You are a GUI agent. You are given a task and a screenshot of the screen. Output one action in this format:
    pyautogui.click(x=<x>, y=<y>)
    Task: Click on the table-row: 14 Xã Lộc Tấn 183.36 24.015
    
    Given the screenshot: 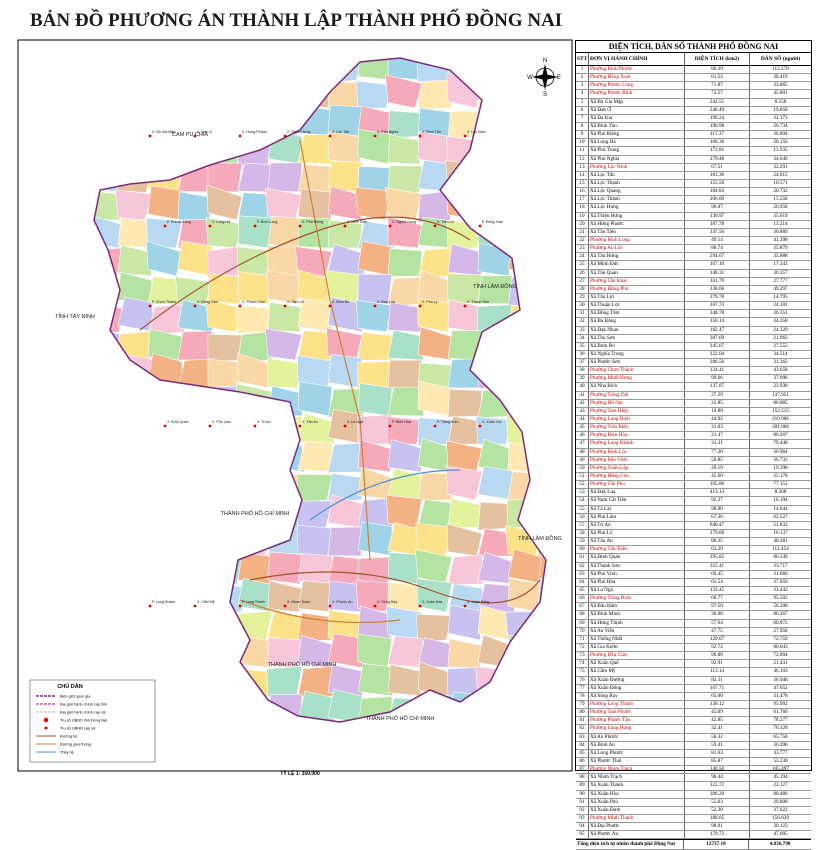 What is the action you would take?
    pyautogui.click(x=693, y=175)
    